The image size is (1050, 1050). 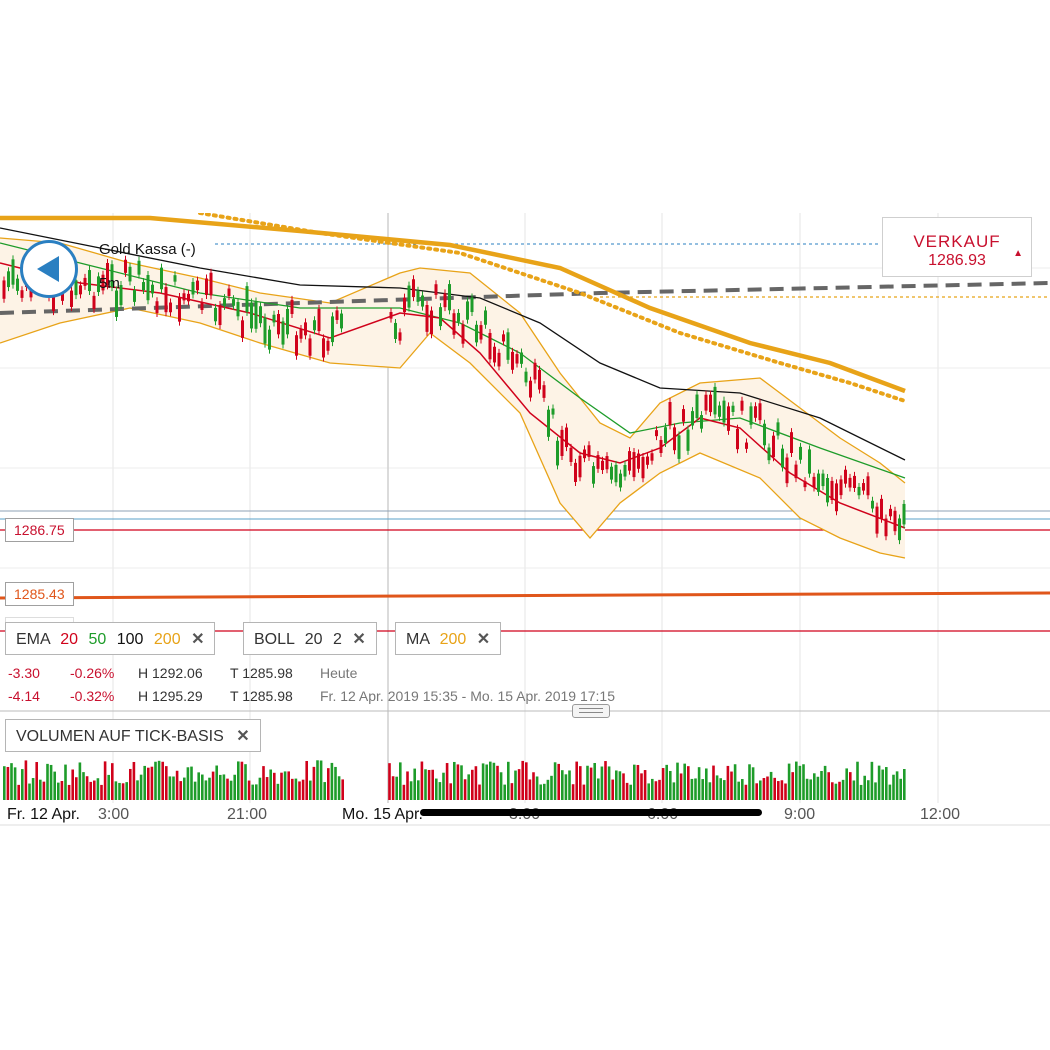 I want to click on ema-chip: EMA 20 50 100 200 ✕, so click(x=110, y=638).